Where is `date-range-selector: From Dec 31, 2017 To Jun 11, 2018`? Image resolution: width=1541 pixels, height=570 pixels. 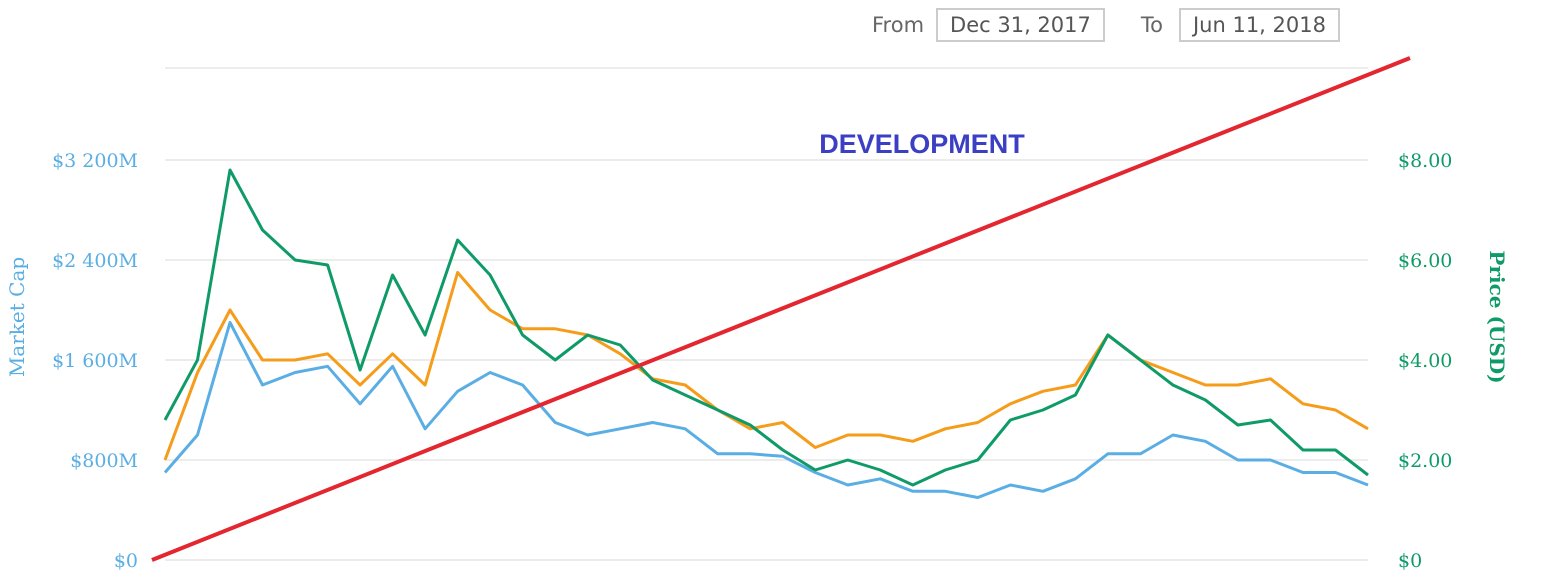
date-range-selector: From Dec 31, 2017 To Jun 11, 2018 is located at coordinates (1106, 25).